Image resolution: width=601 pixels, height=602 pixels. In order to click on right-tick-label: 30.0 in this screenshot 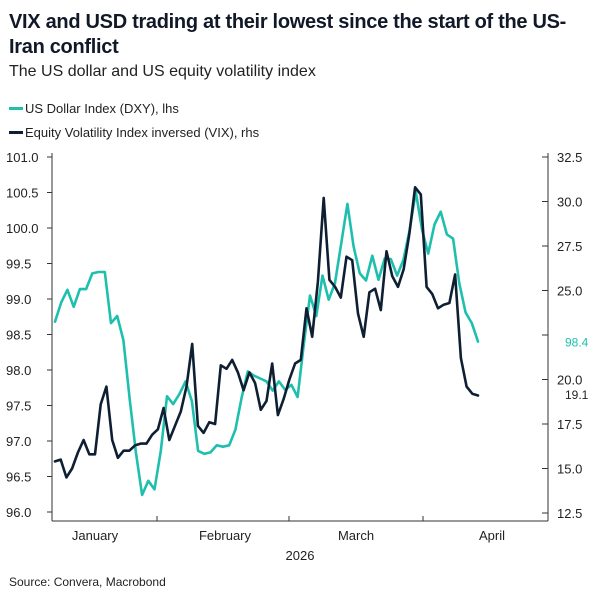, I will do `click(569, 202)`.